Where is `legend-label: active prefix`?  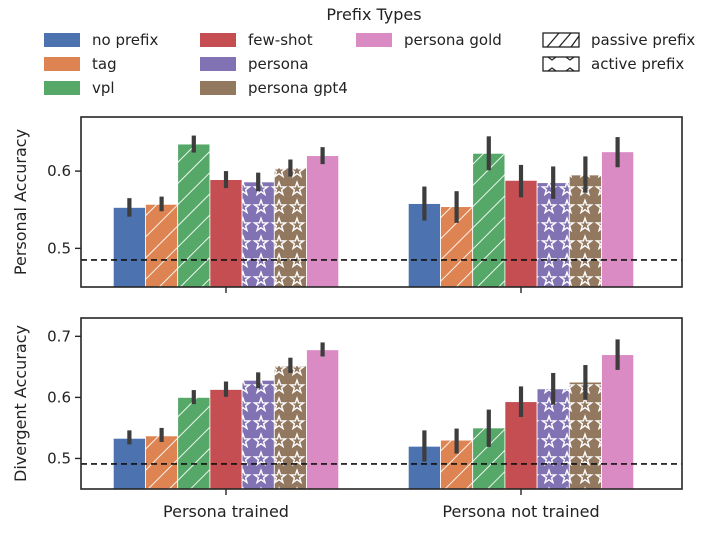 legend-label: active prefix is located at coordinates (637, 64).